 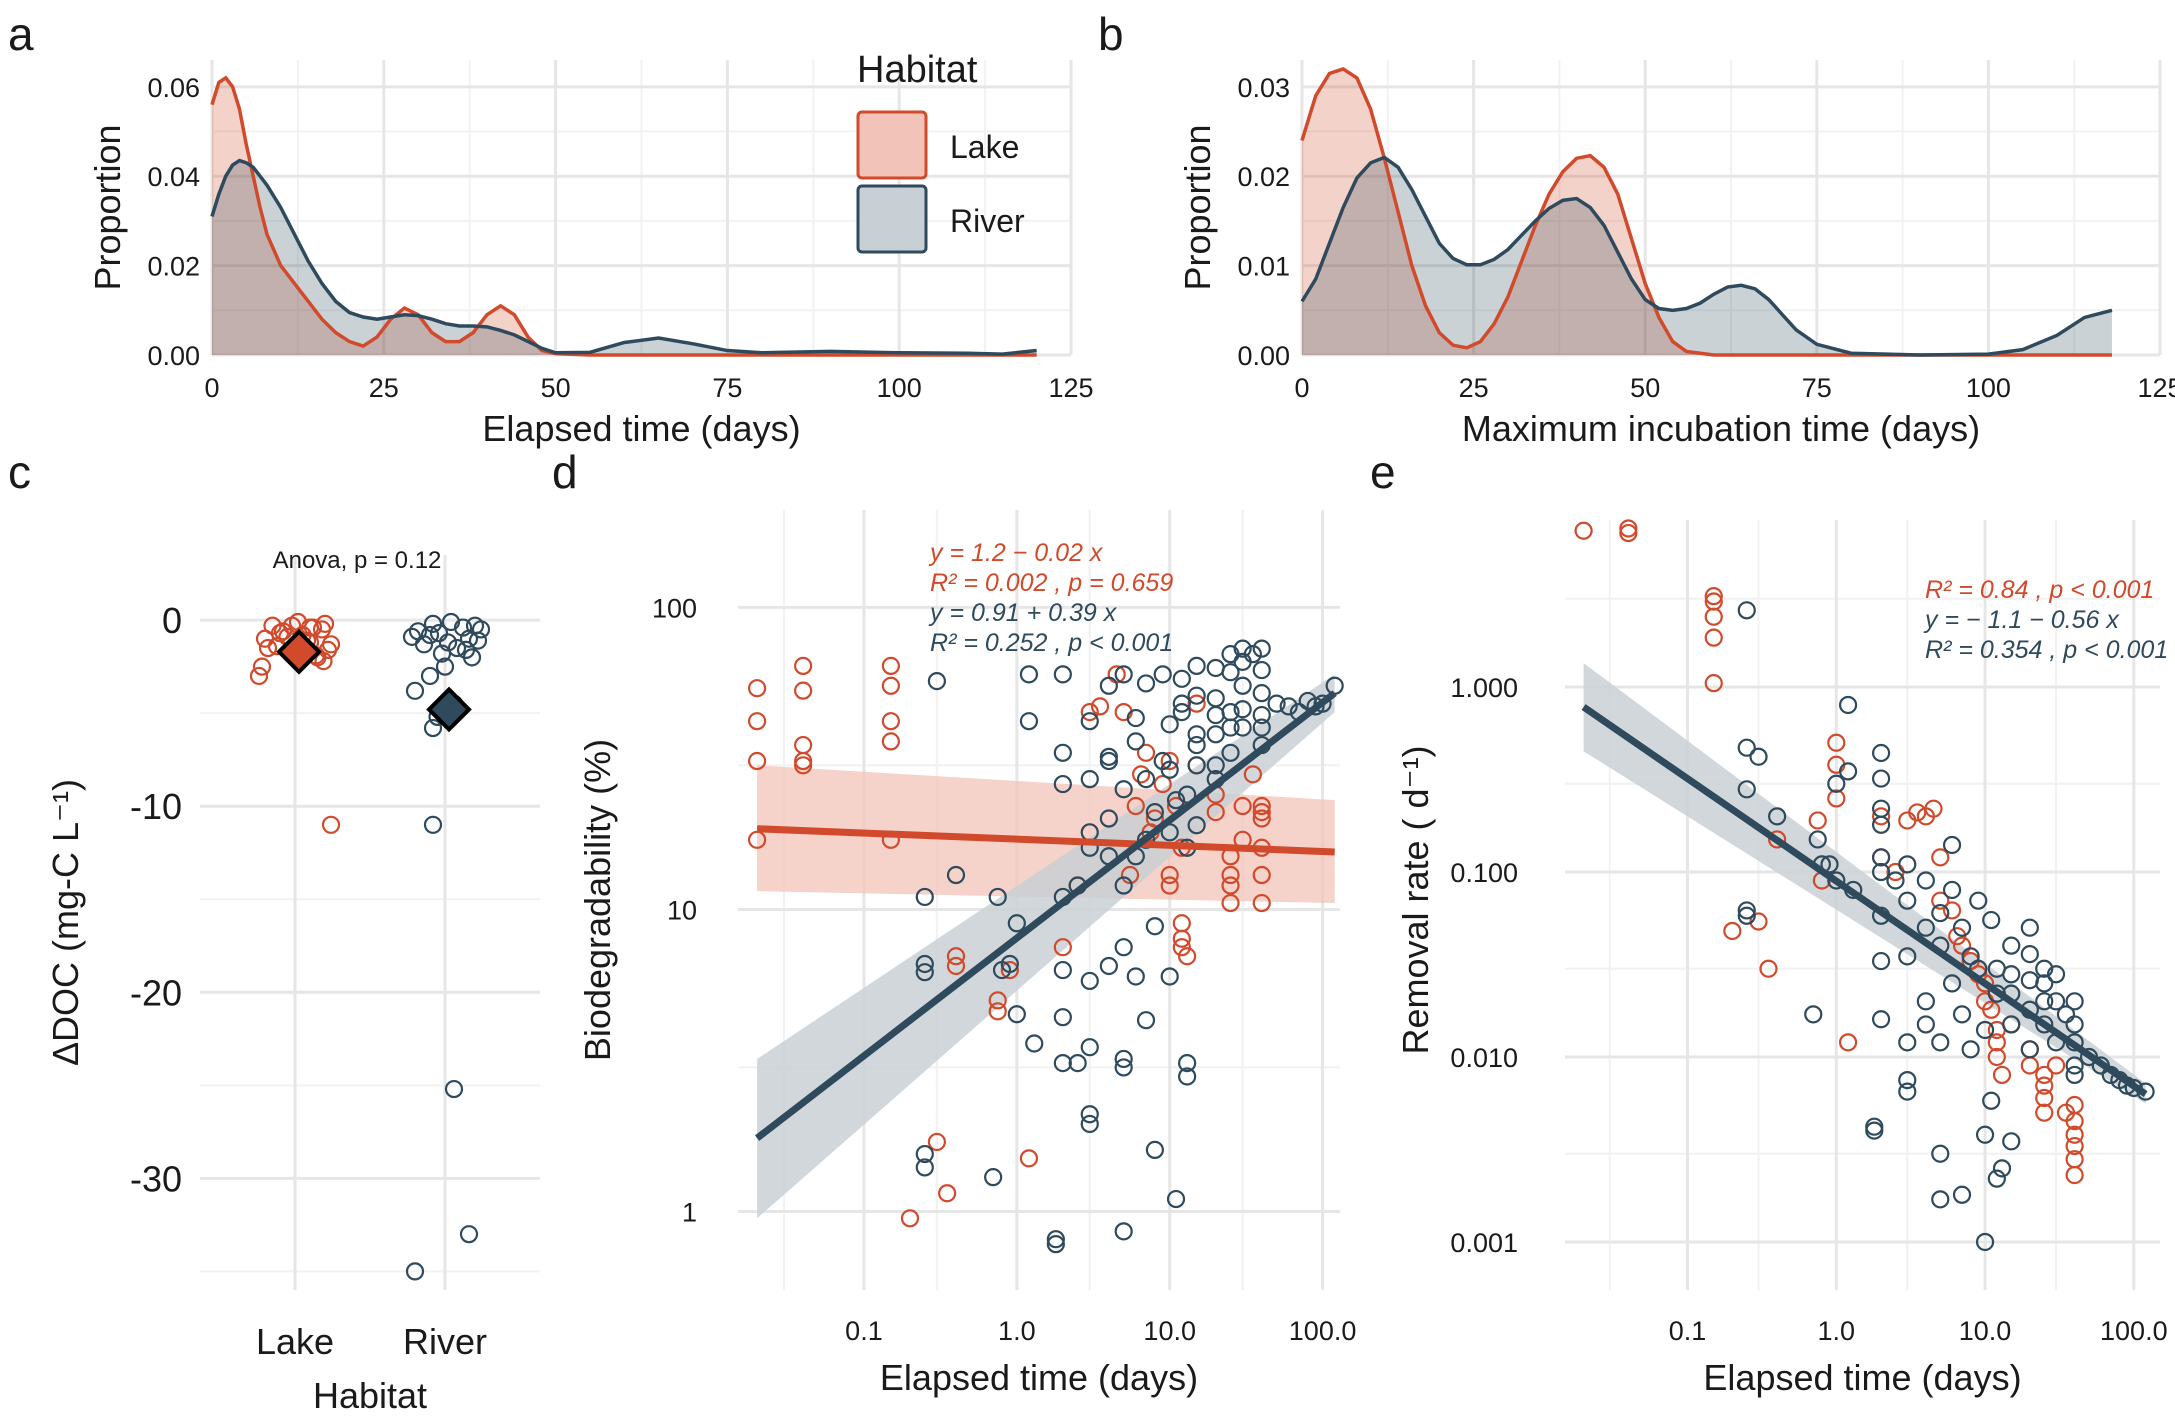 What do you see at coordinates (624, 257) in the screenshot?
I see `density-area-river` at bounding box center [624, 257].